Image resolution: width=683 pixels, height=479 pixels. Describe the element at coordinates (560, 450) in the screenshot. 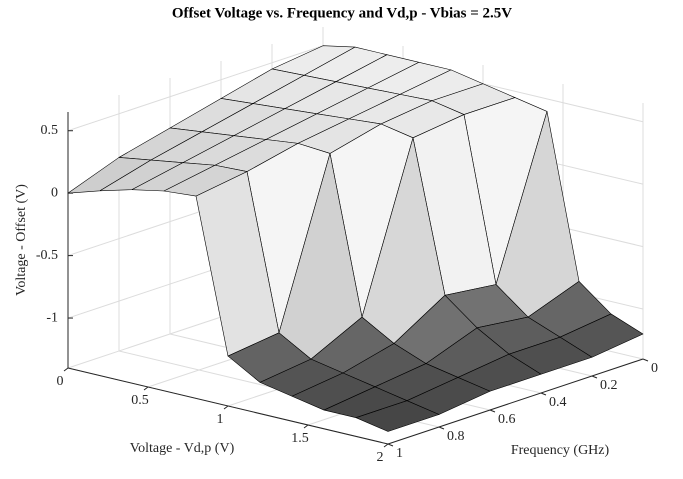

I see `y-axis-label: Frequency (GHz)` at that location.